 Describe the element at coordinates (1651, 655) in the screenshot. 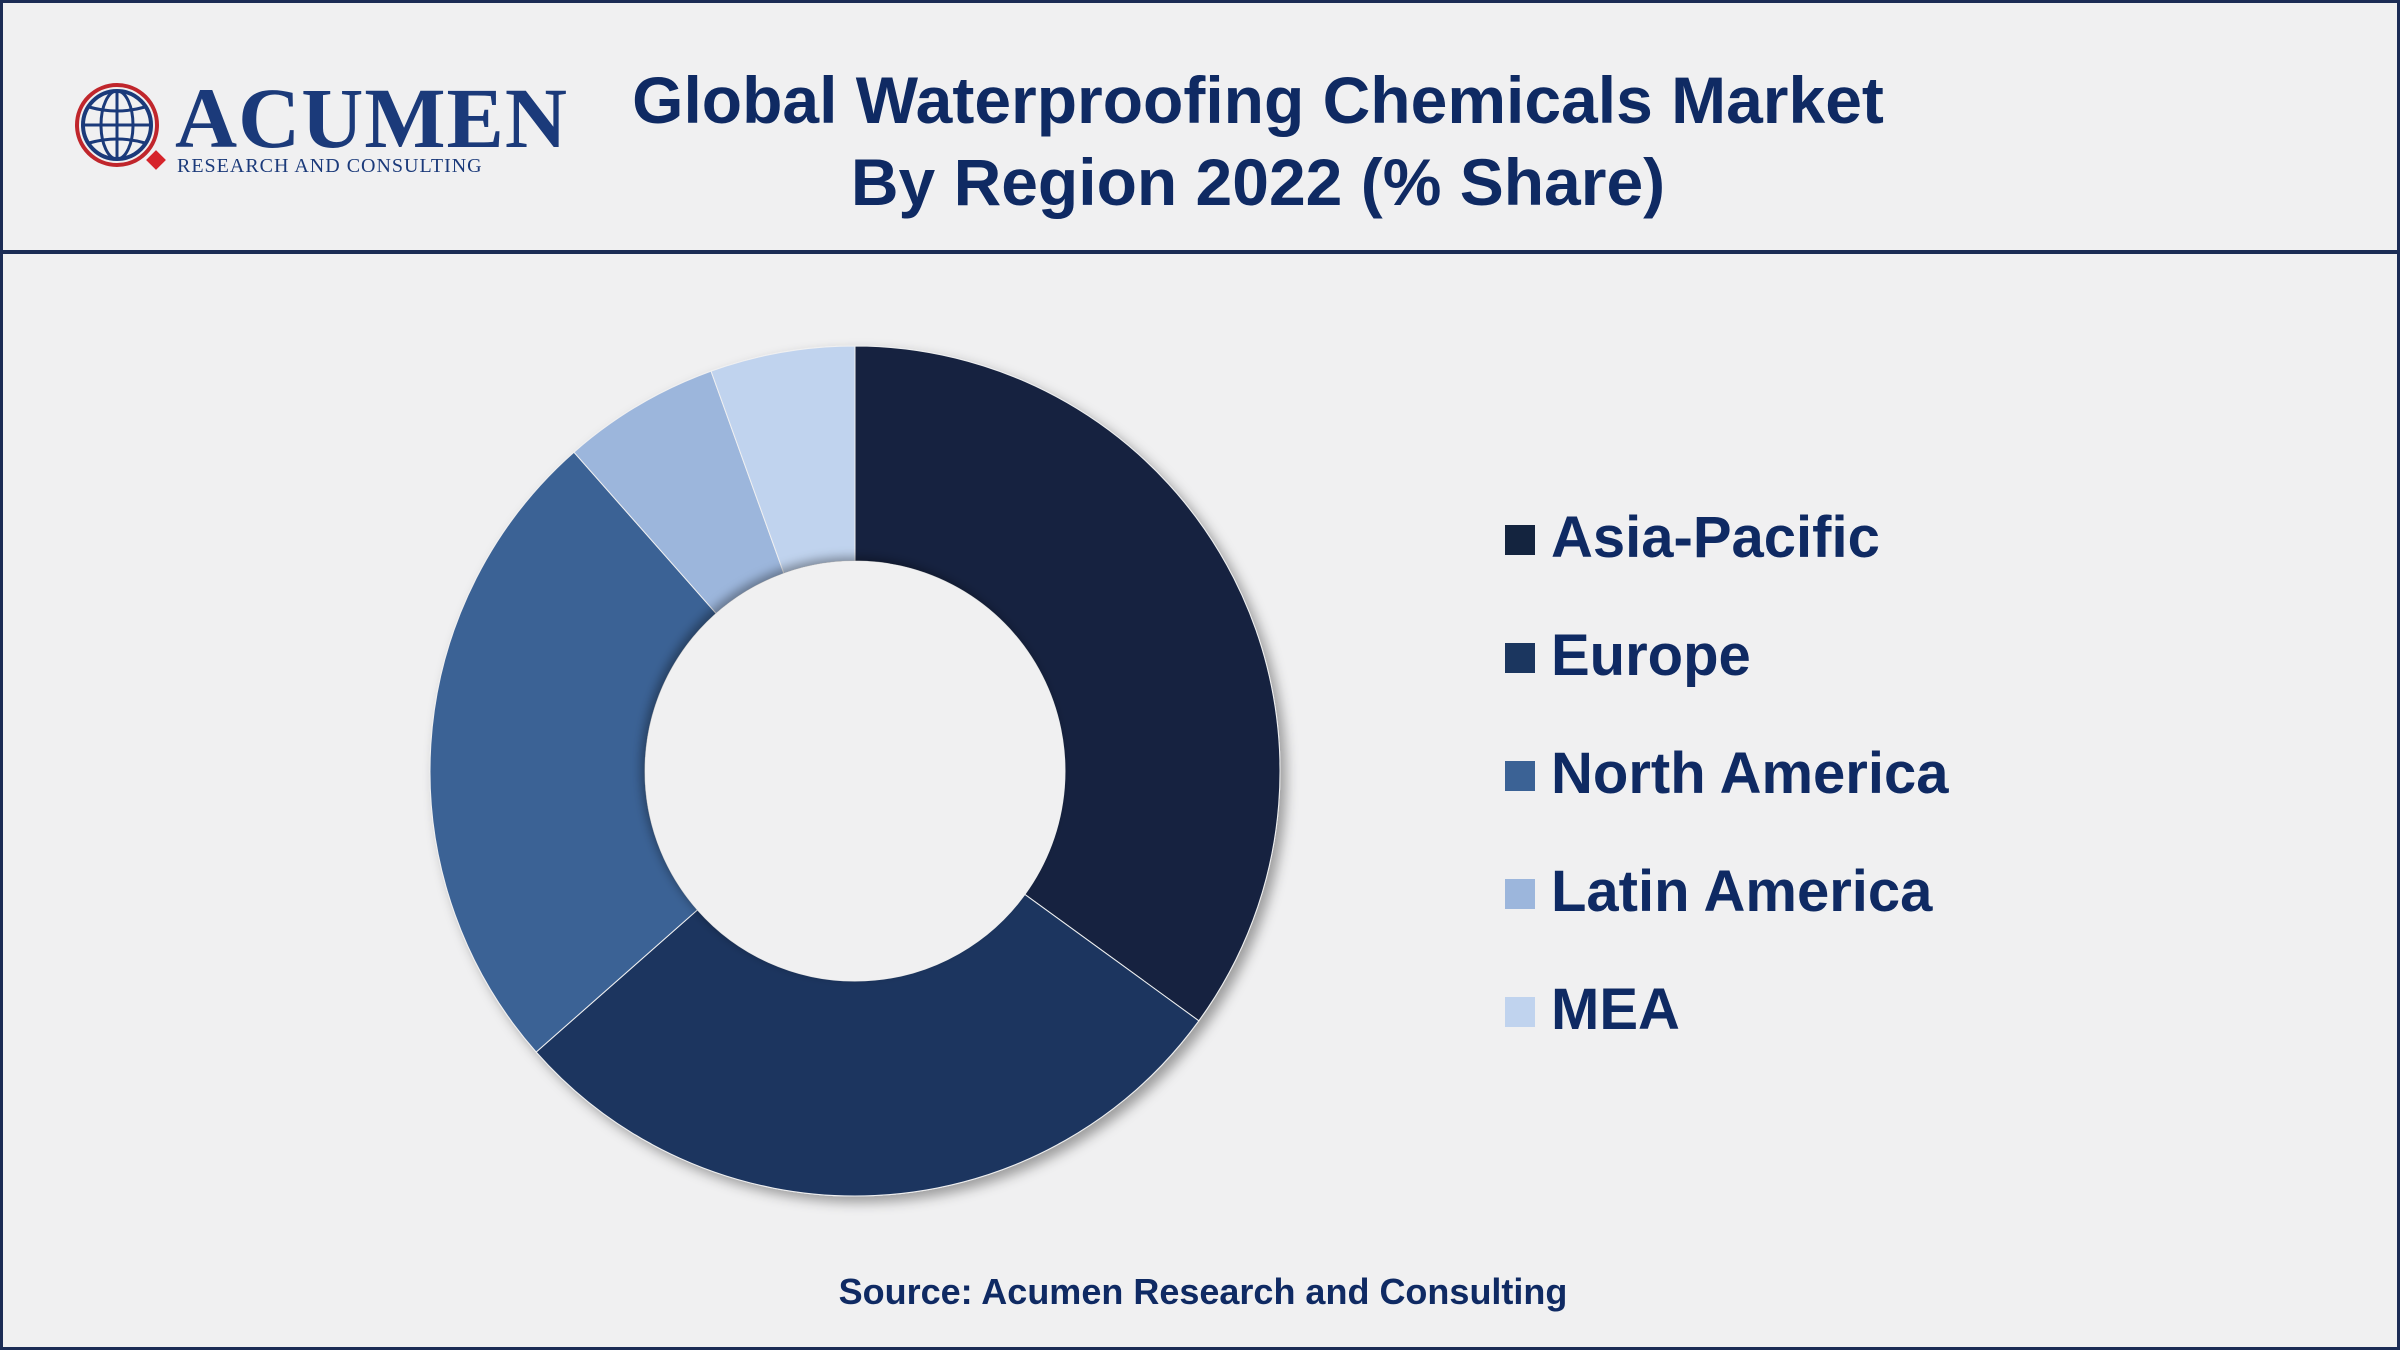

I see `legend-label: Europe` at that location.